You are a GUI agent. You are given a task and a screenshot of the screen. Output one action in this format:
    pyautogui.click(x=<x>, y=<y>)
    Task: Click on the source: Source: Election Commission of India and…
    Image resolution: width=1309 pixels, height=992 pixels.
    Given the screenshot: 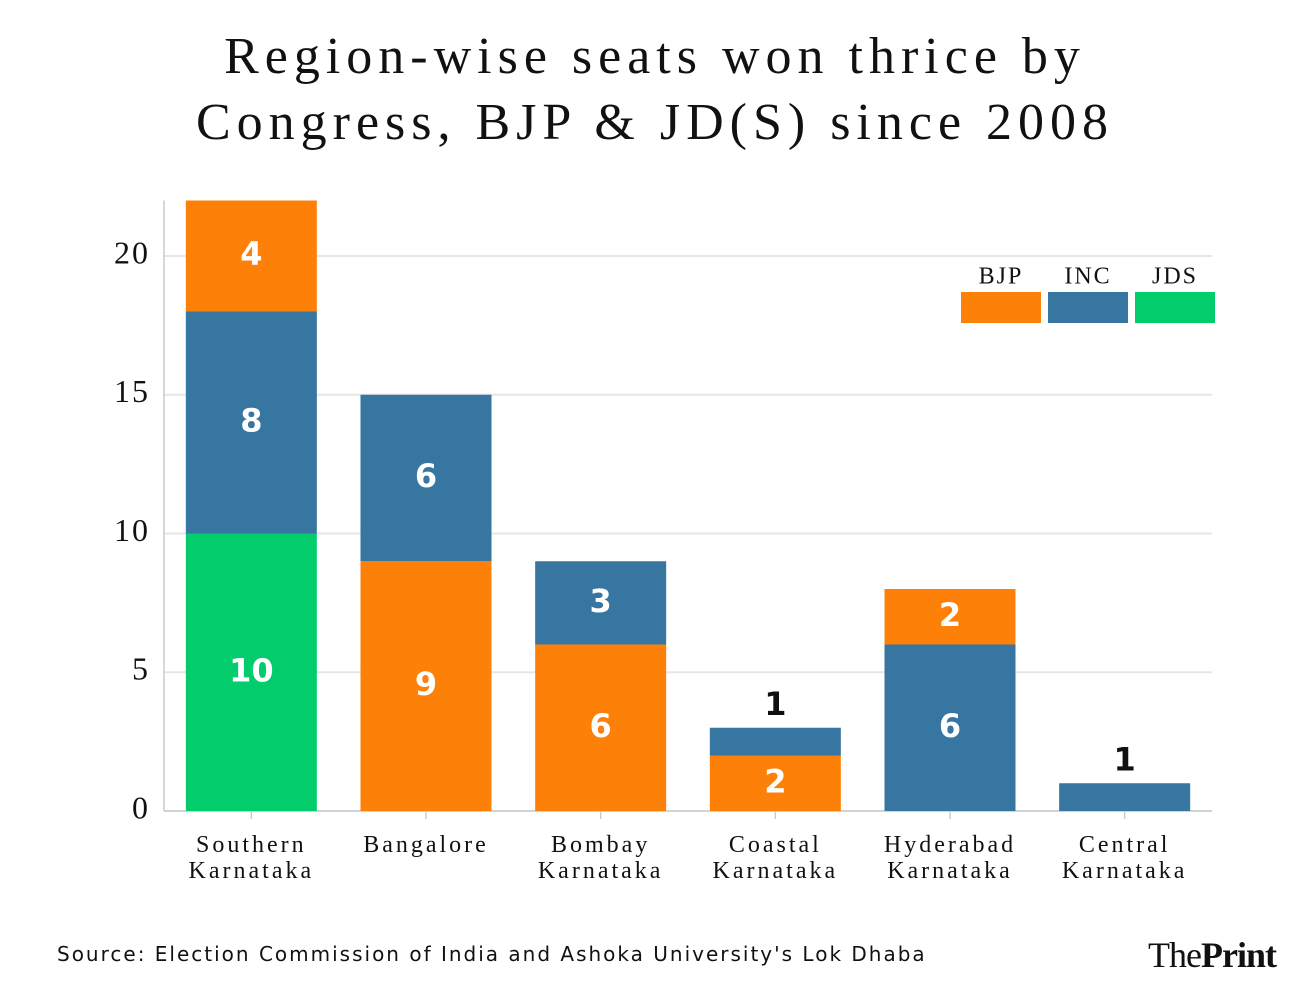 What is the action you would take?
    pyautogui.click(x=492, y=954)
    